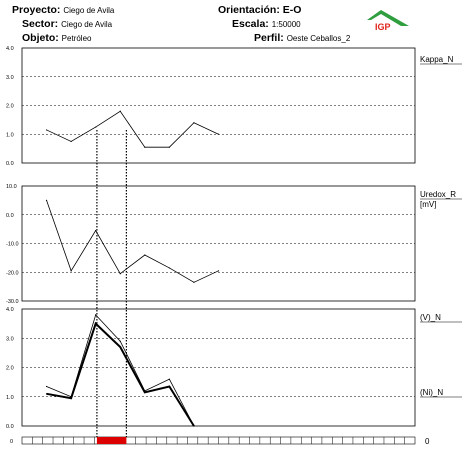  What do you see at coordinates (286, 24) in the screenshot?
I see `escala-value: 1:50000` at bounding box center [286, 24].